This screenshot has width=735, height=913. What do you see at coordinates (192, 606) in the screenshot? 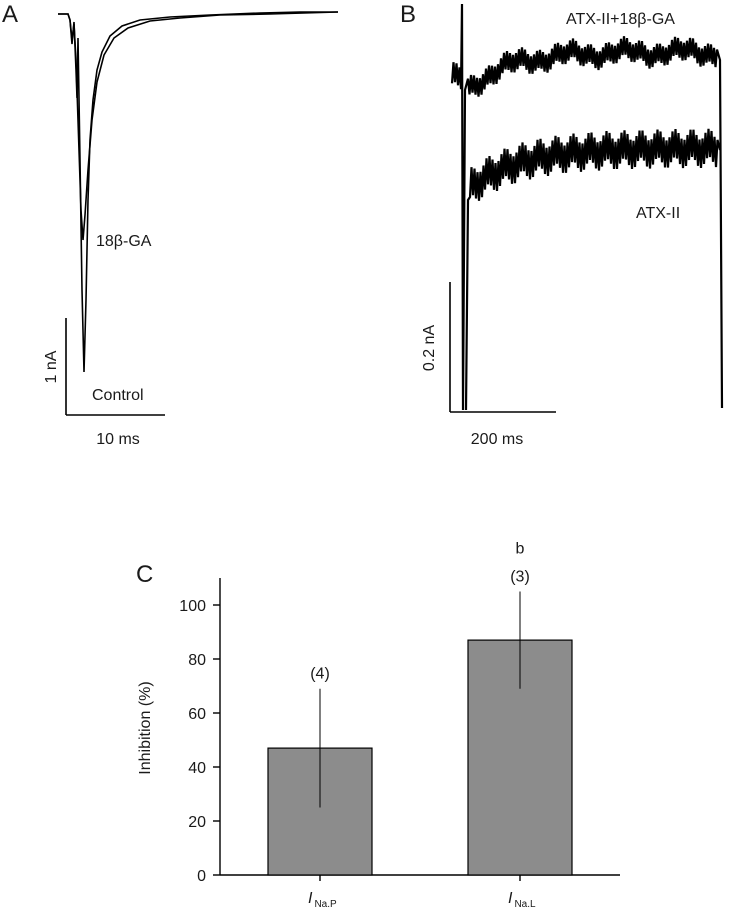
I see `y-tick-label: 100` at bounding box center [192, 606].